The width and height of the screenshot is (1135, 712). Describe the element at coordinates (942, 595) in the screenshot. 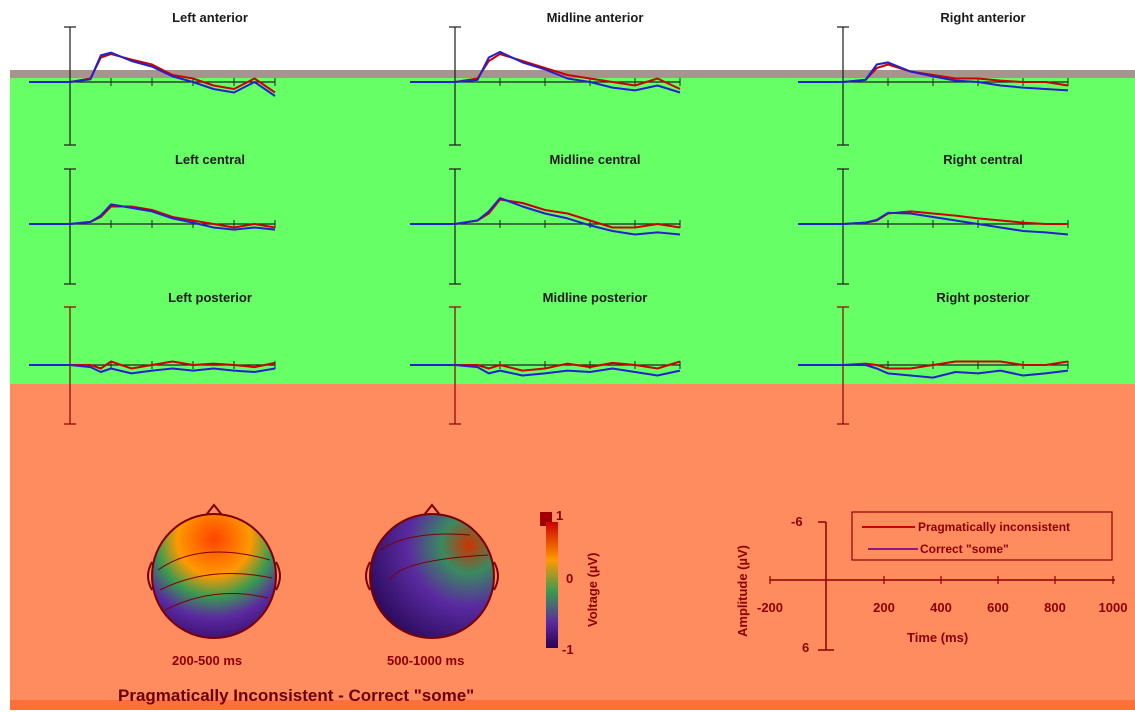

I see `axis-legend-x-ticks: -200 200 400 600 800 1000` at that location.